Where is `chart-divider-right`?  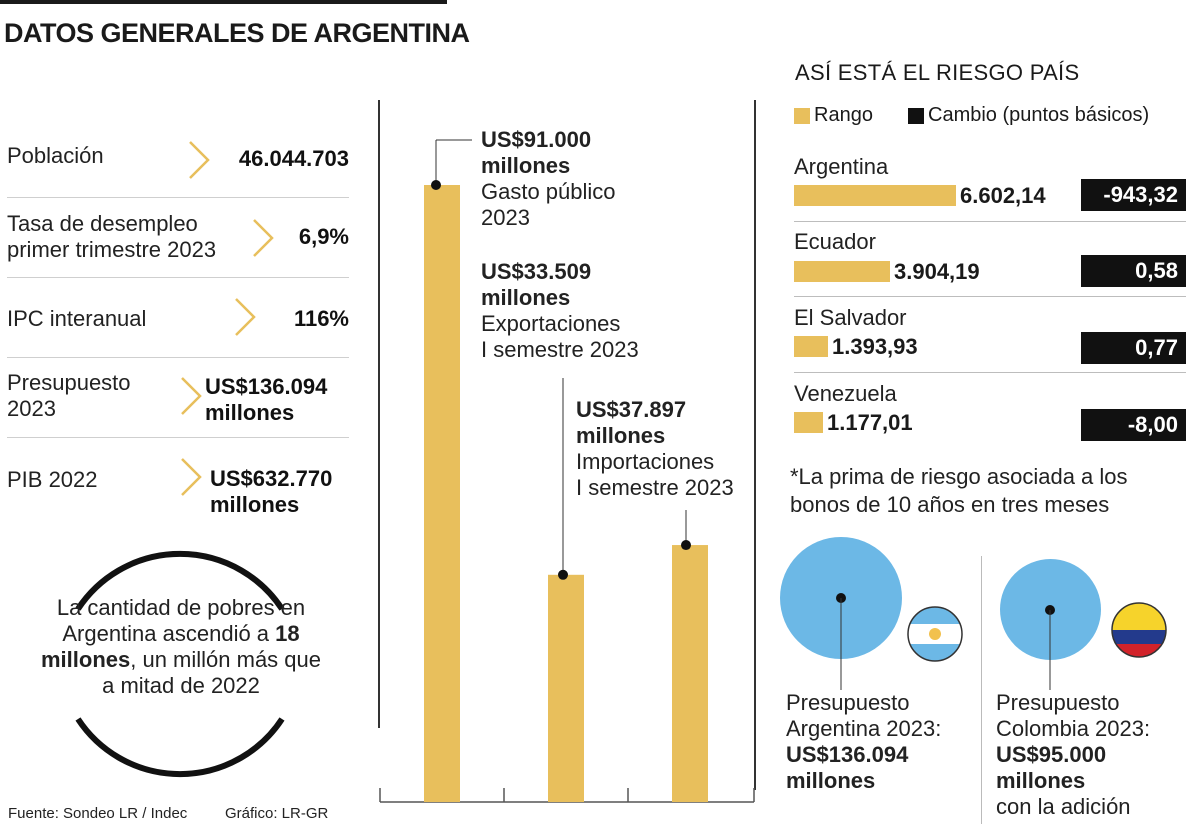
chart-divider-right is located at coordinates (755, 445).